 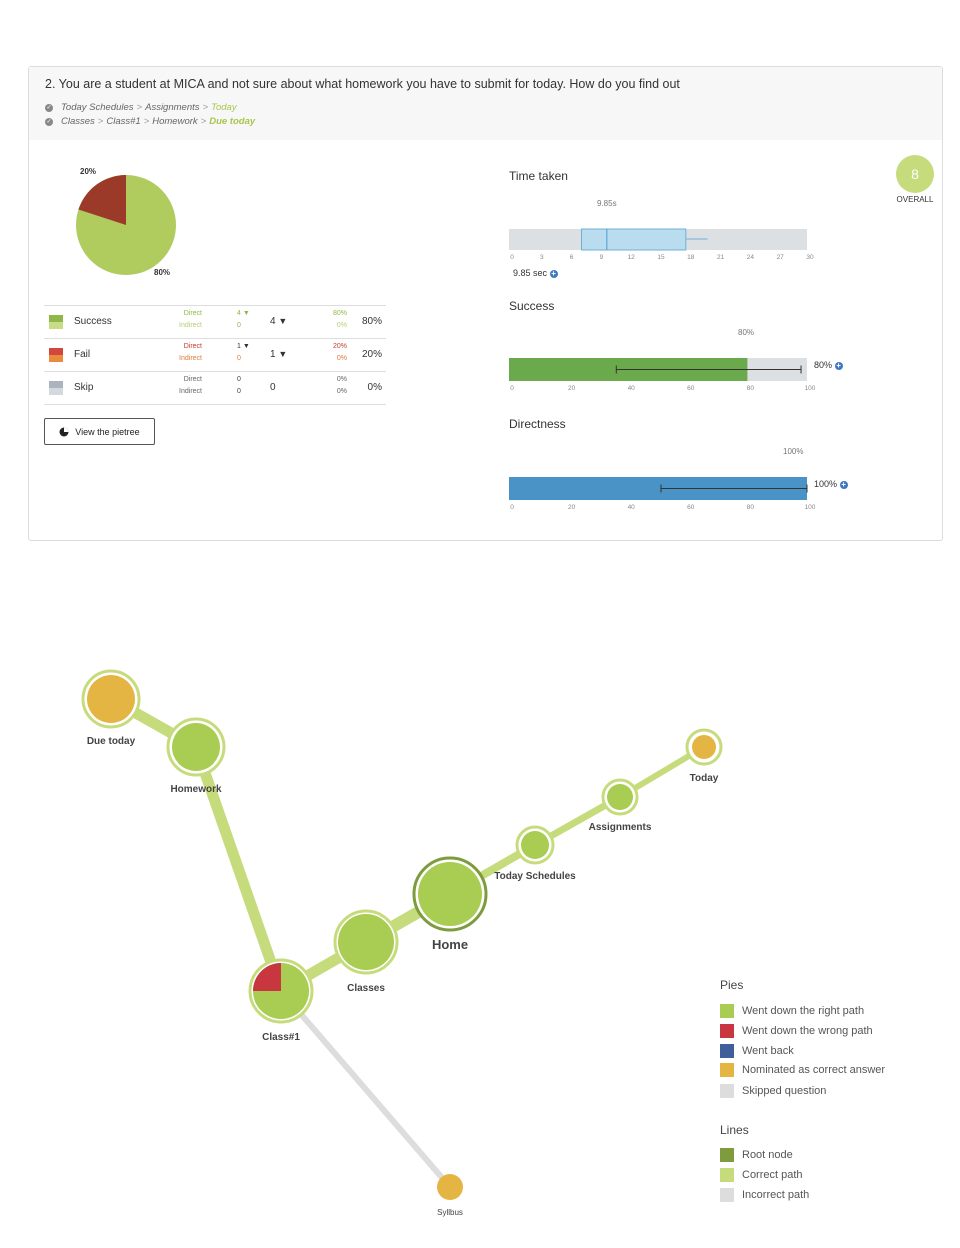 I want to click on time-value: 9.85 sec +, so click(x=535, y=273).